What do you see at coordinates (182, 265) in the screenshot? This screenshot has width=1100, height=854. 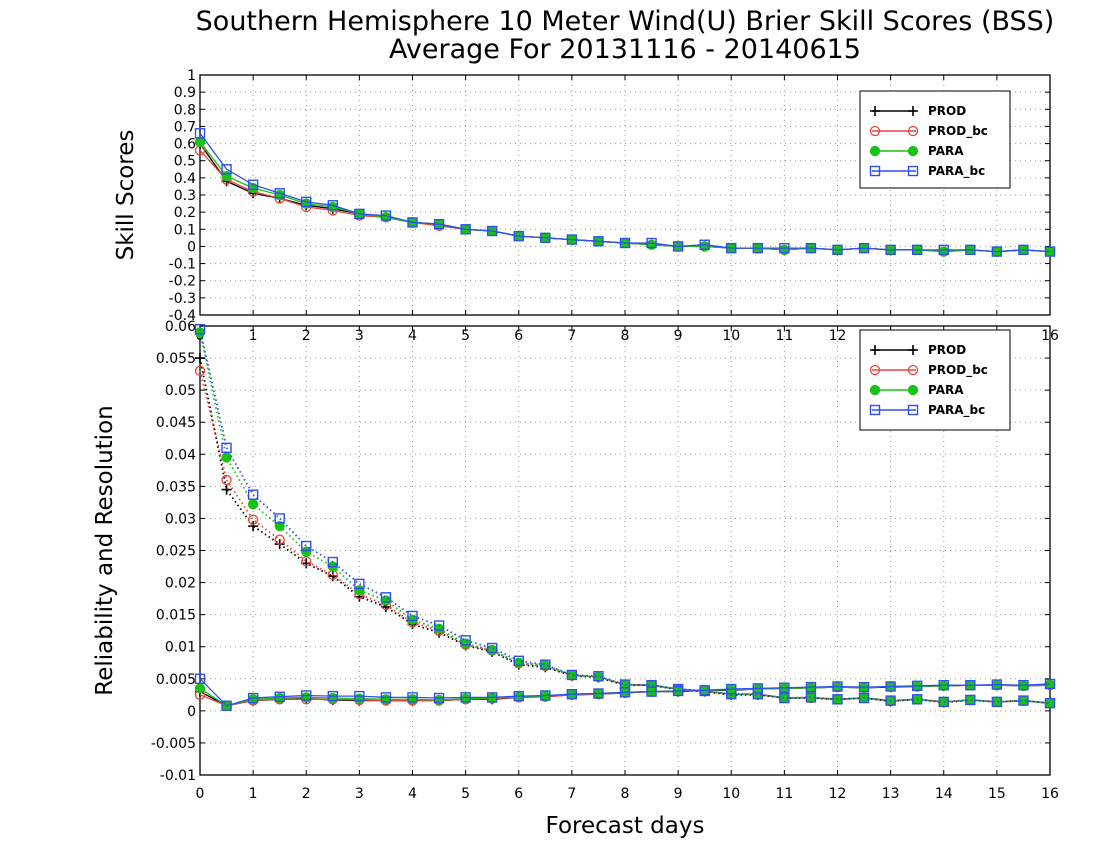 I see `y-tick-label: -0.1` at bounding box center [182, 265].